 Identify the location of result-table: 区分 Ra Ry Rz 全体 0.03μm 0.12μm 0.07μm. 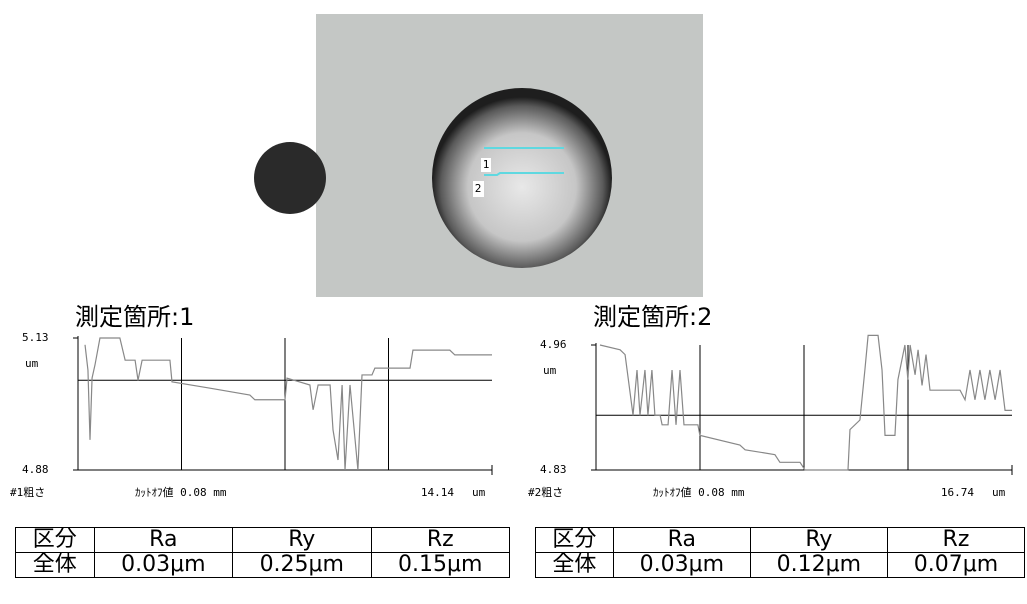
(780, 552).